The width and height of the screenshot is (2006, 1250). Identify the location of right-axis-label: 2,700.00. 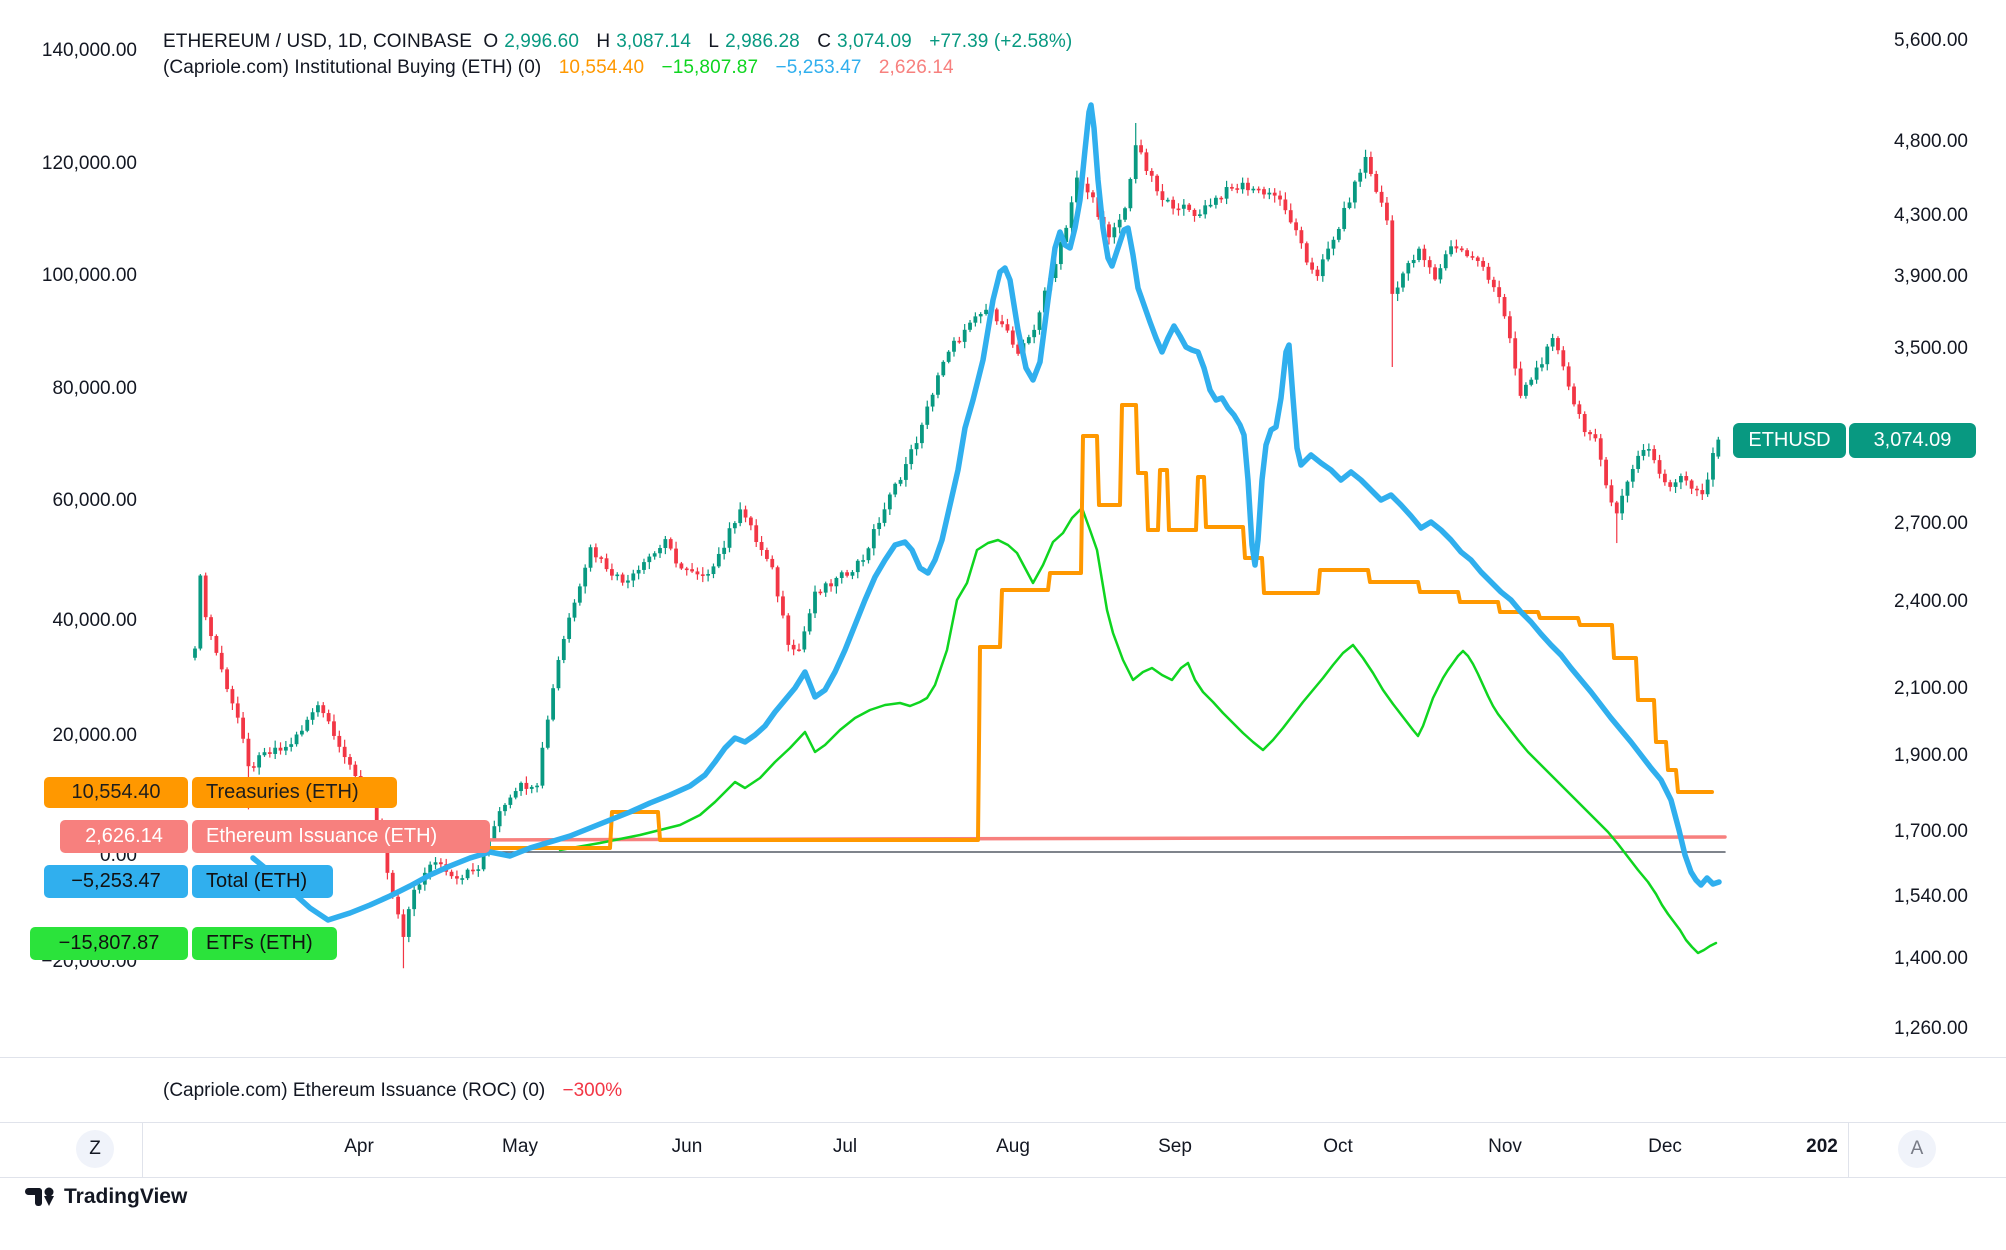
(1931, 523).